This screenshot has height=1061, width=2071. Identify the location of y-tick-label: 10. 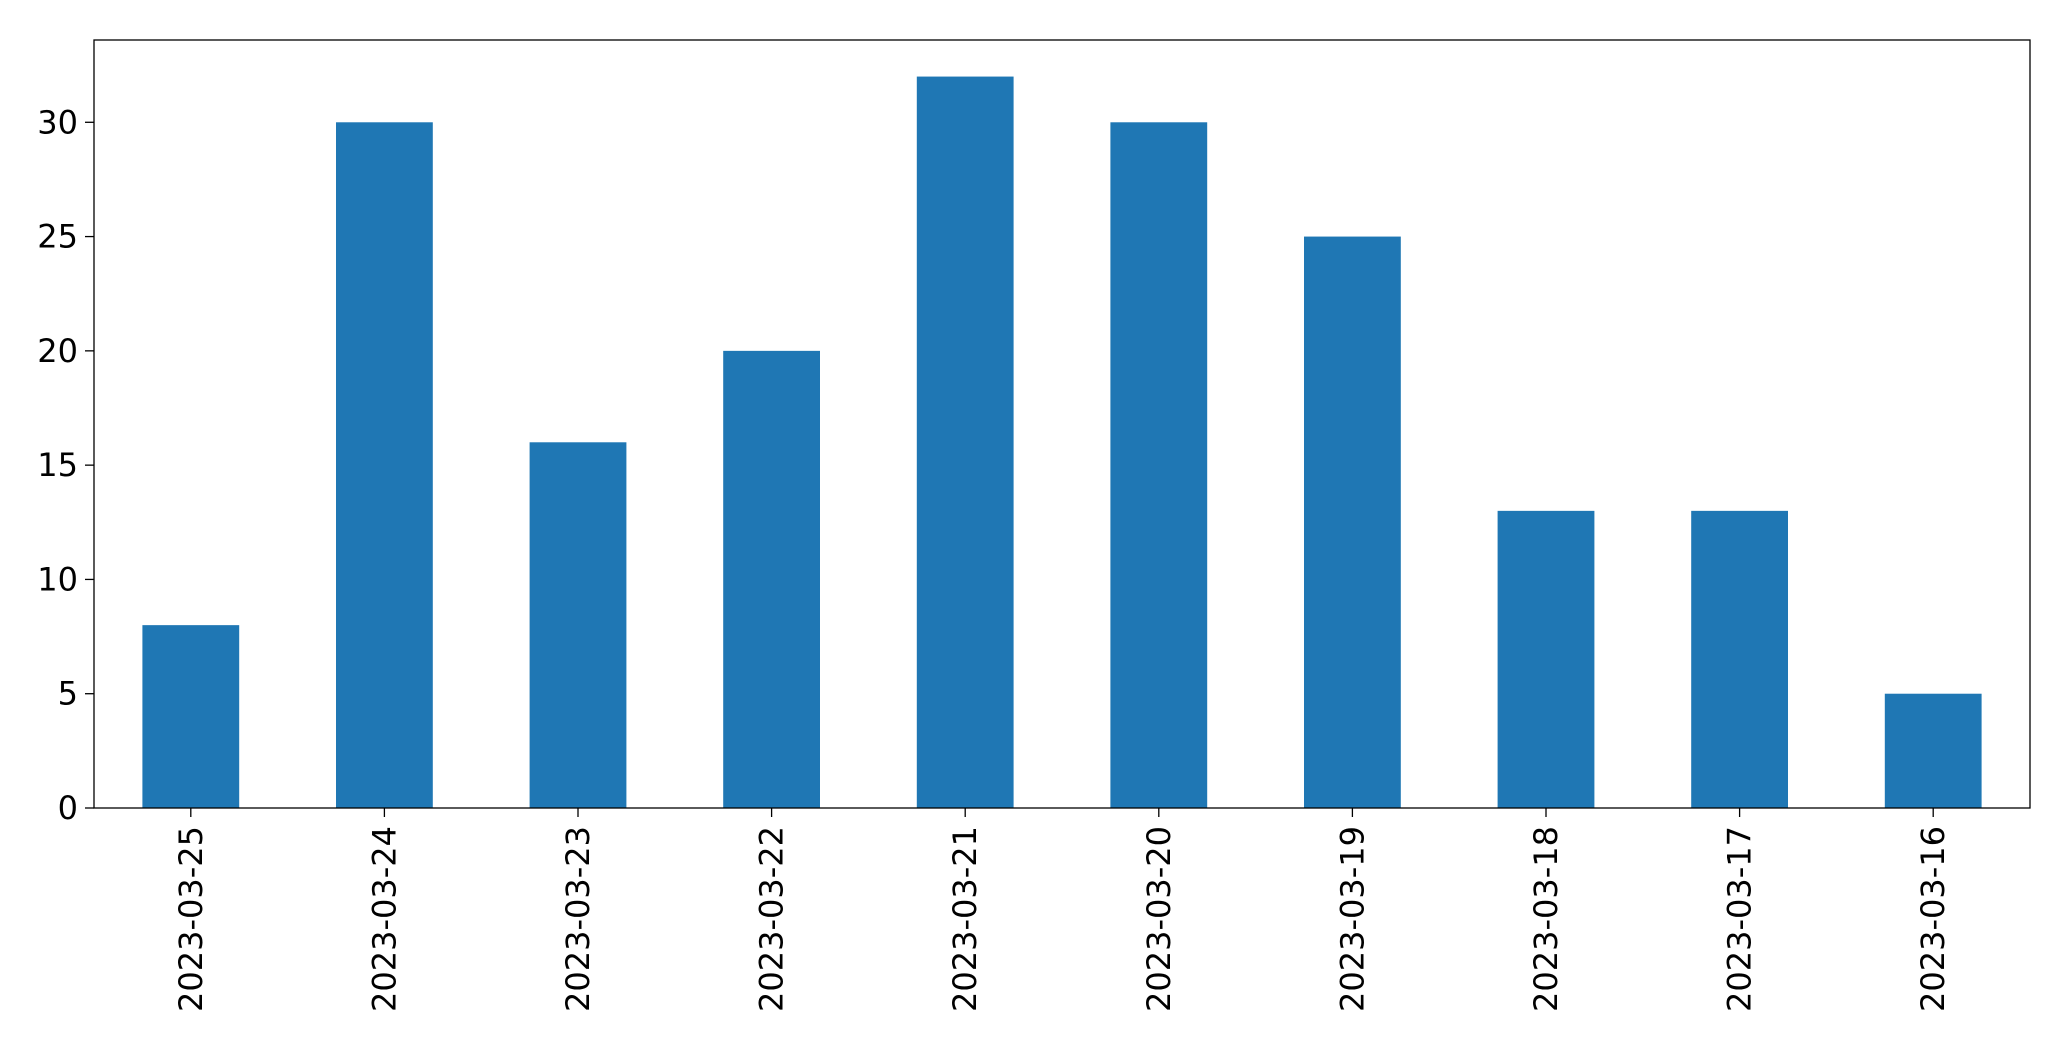
(57, 579).